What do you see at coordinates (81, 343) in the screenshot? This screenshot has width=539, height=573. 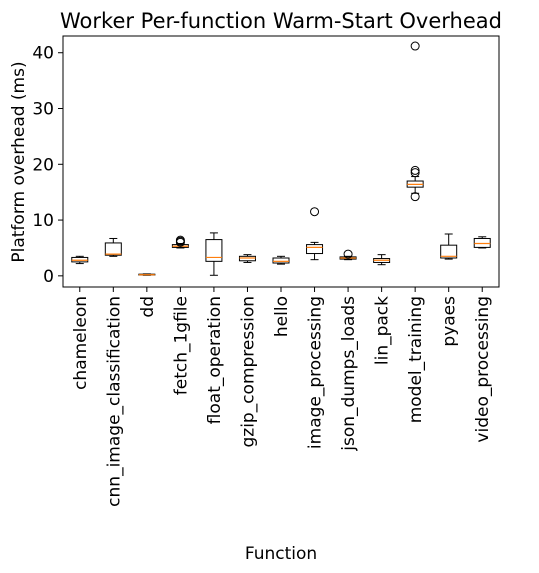 I see `x-tick-label: chameleon` at bounding box center [81, 343].